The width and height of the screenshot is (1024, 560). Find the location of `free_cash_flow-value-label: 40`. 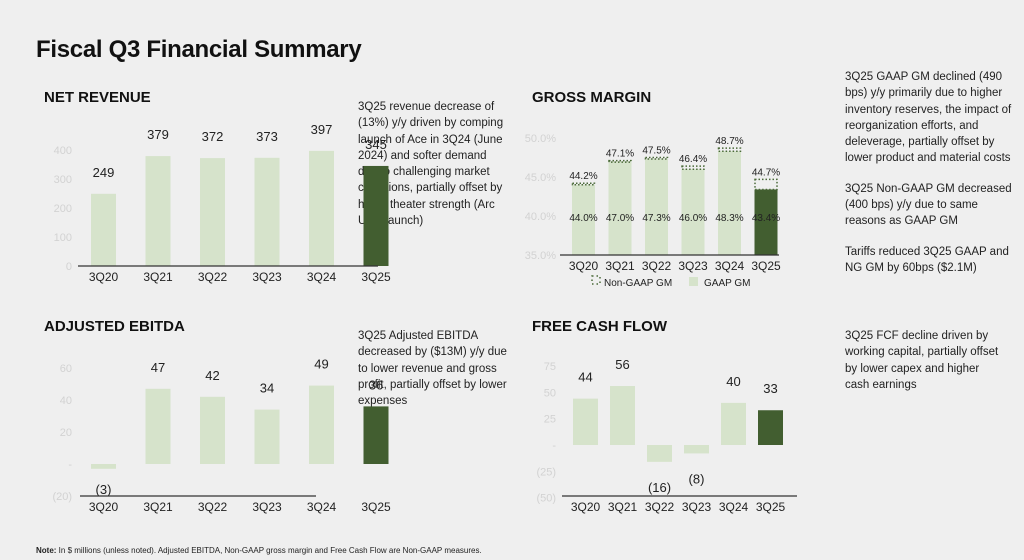

free_cash_flow-value-label: 40 is located at coordinates (733, 381).